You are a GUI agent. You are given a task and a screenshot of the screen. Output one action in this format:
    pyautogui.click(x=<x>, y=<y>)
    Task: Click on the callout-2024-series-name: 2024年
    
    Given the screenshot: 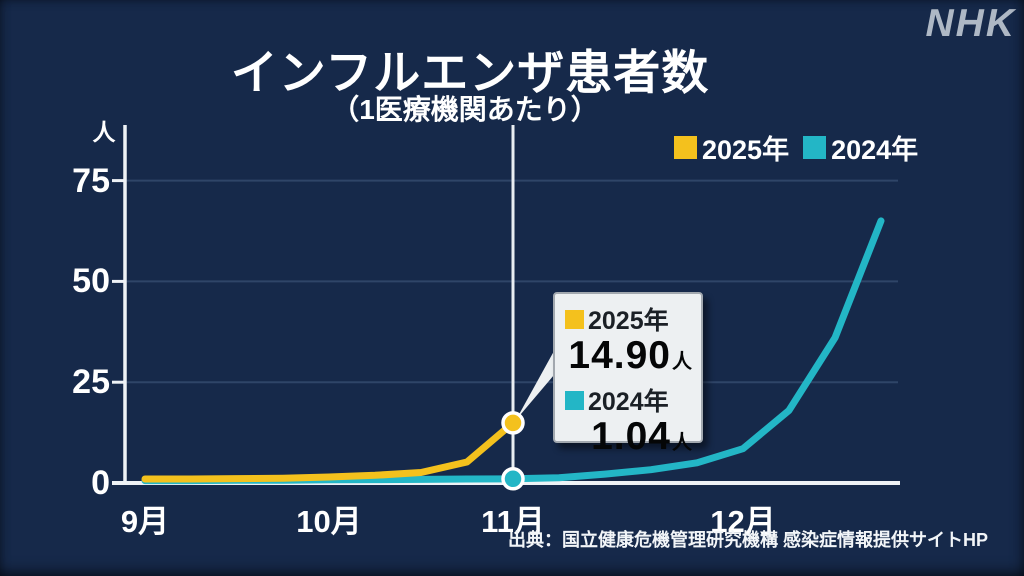 What is the action you would take?
    pyautogui.click(x=628, y=402)
    